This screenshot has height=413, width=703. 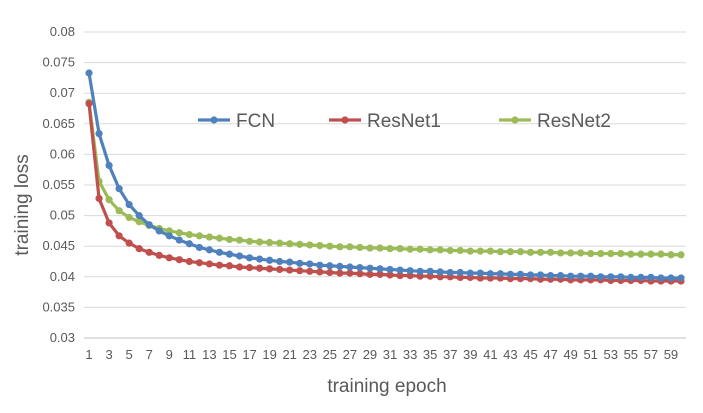 What do you see at coordinates (370, 354) in the screenshot?
I see `x-tick-label: 29` at bounding box center [370, 354].